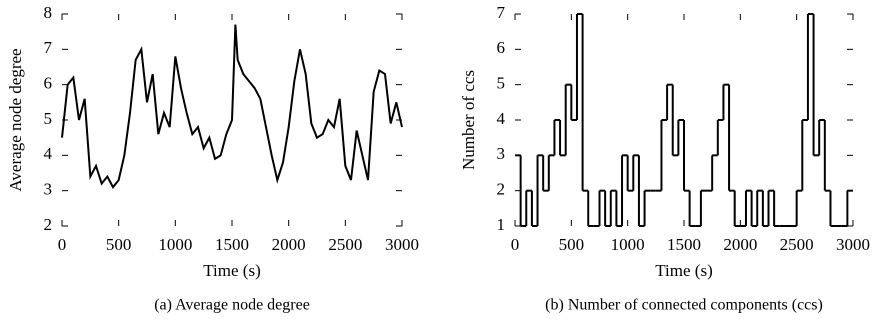  I want to click on caption: (b) Number of connected components (ccs), so click(684, 305).